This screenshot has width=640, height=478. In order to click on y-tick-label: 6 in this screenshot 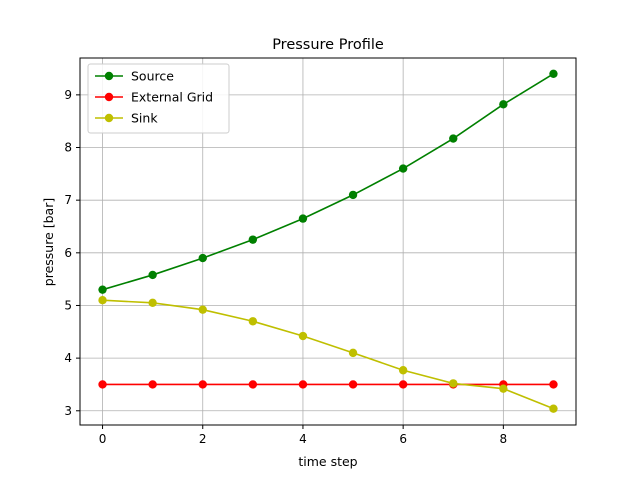, I will do `click(68, 253)`.